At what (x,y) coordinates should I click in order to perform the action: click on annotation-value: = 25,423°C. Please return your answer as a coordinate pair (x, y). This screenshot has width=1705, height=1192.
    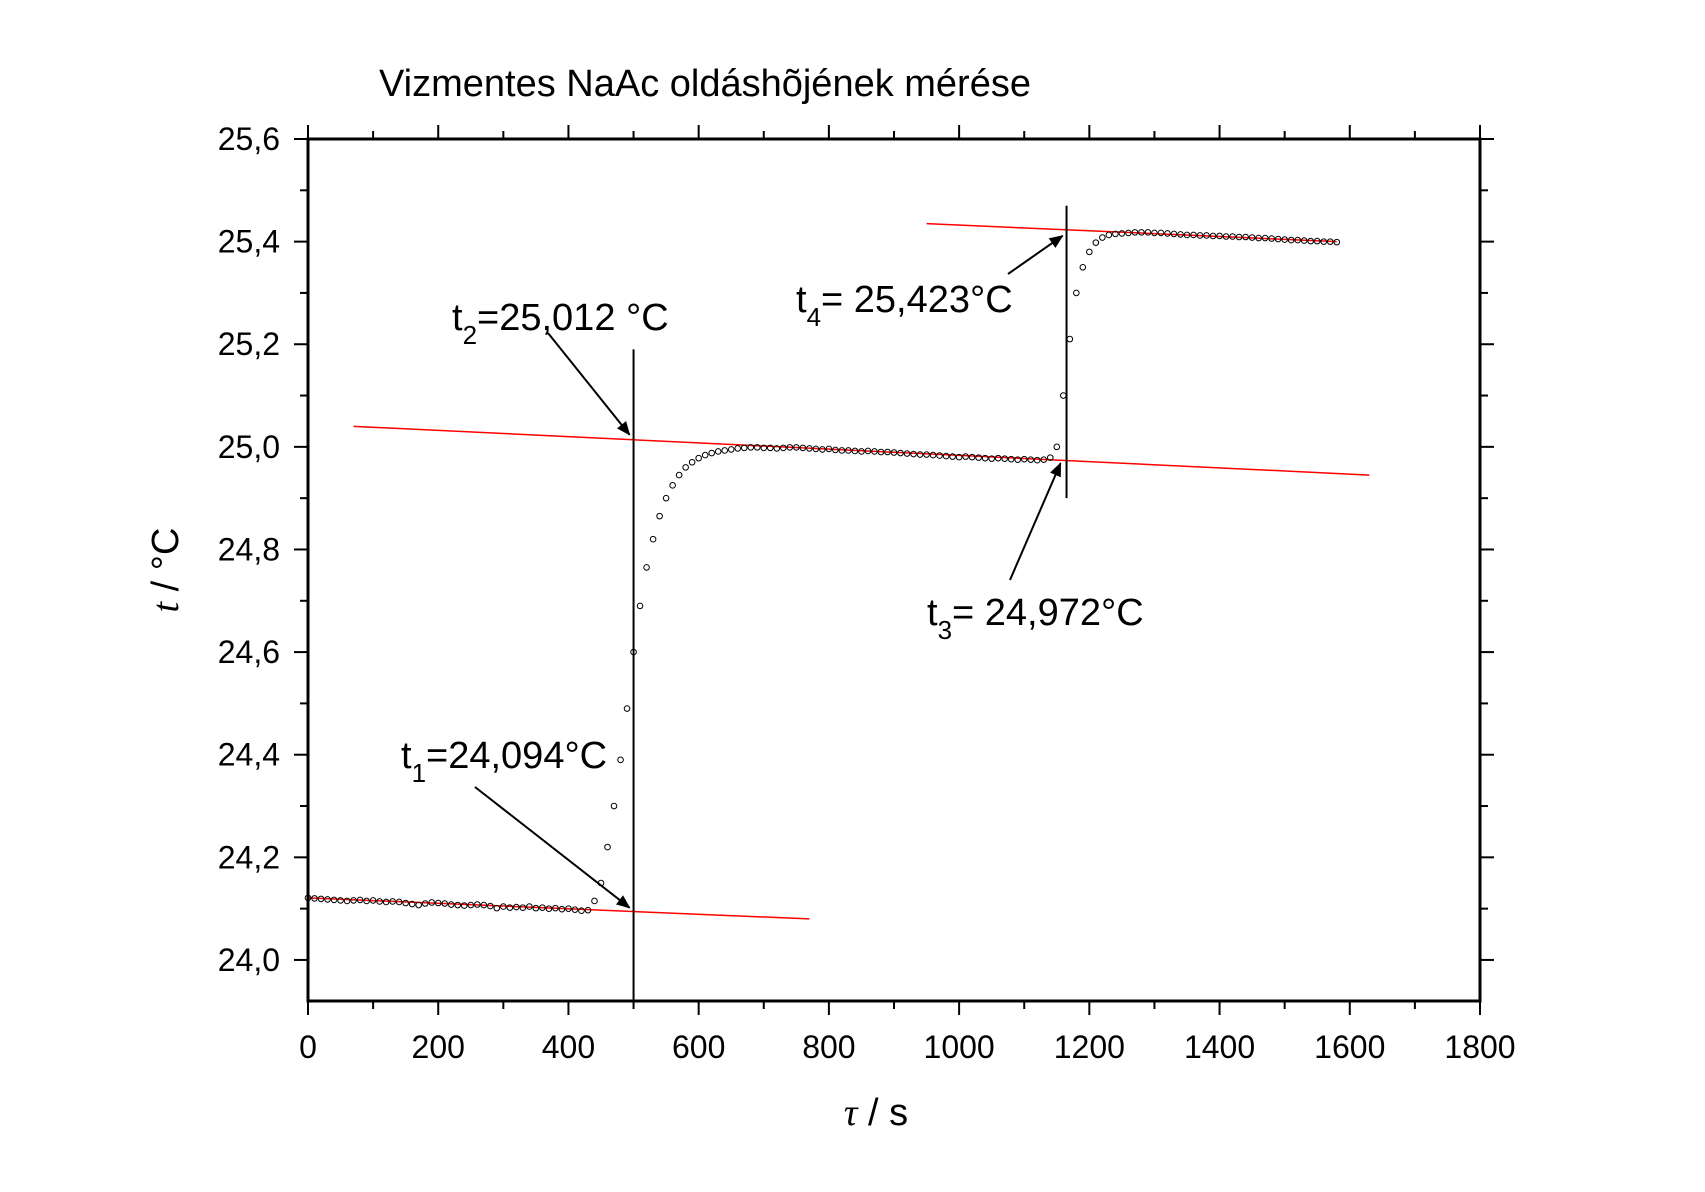
    Looking at the image, I should click on (917, 300).